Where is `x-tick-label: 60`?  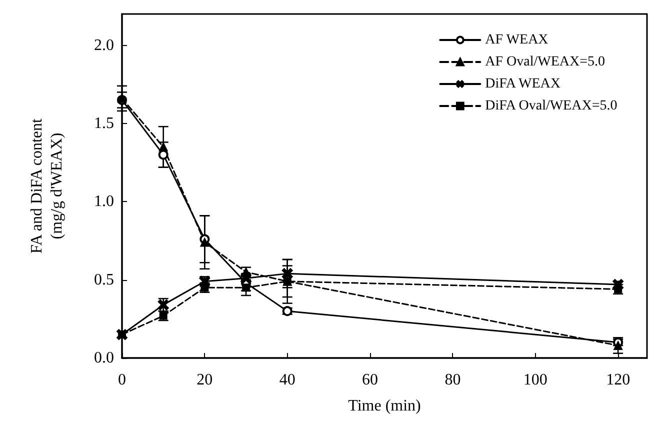
x-tick-label: 60 is located at coordinates (370, 380).